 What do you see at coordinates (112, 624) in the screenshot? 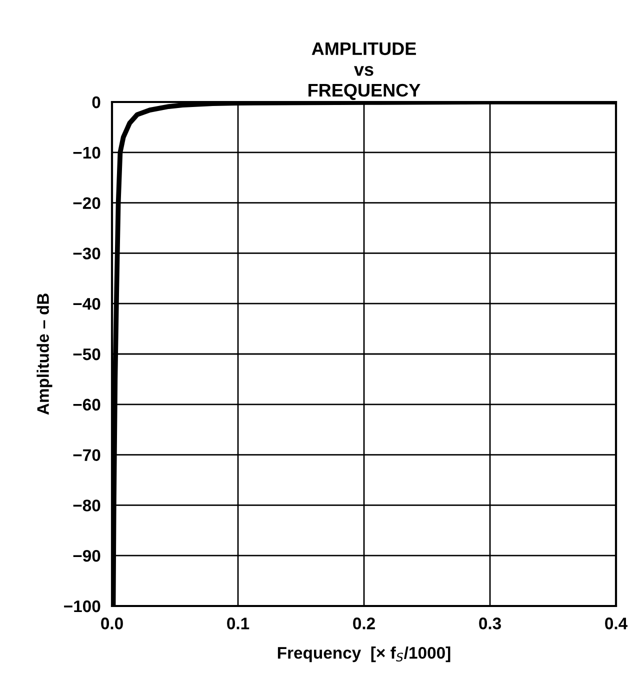
I see `x-tick-label: 0.0` at bounding box center [112, 624].